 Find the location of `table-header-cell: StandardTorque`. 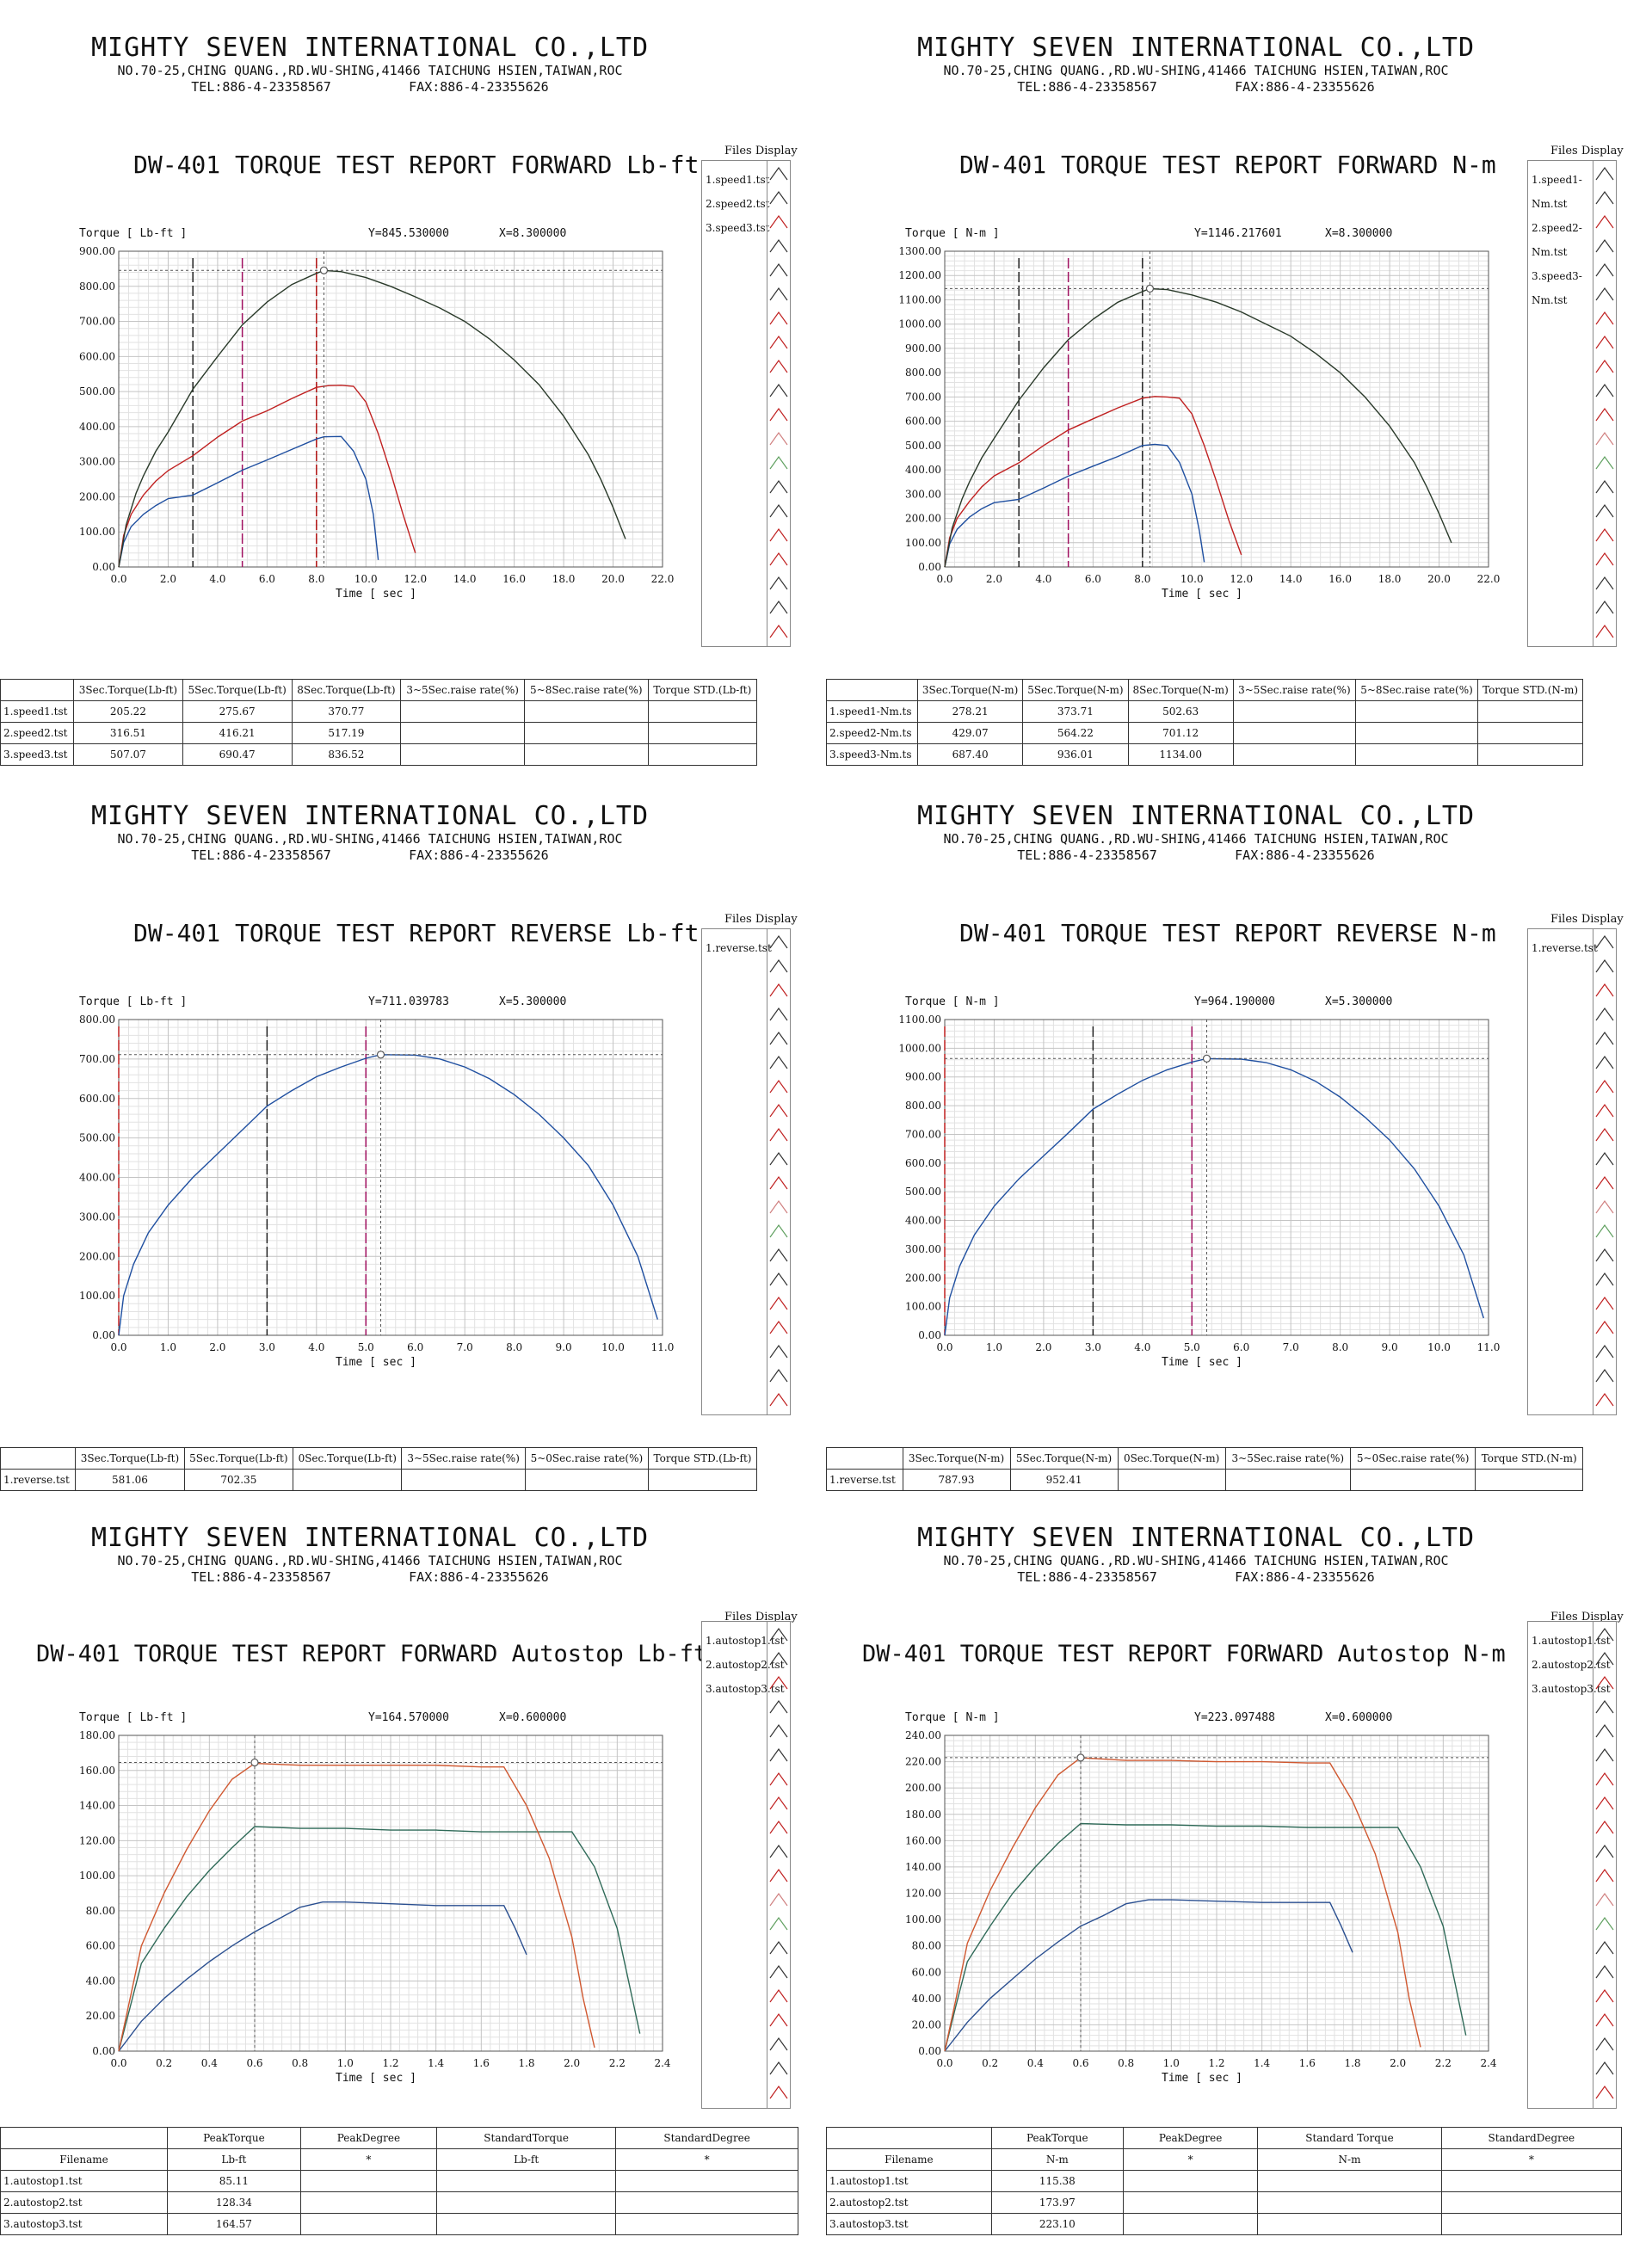

table-header-cell: StandardTorque is located at coordinates (526, 2138).